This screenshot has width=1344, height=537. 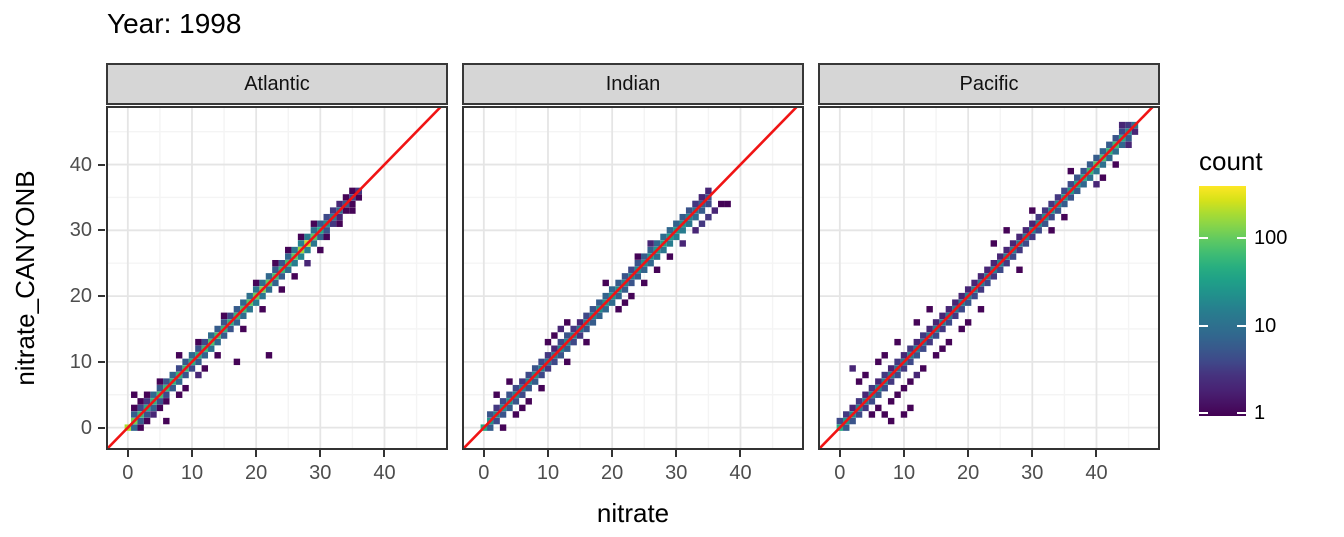 I want to click on facet-strip-indian: Indian, so click(x=633, y=84).